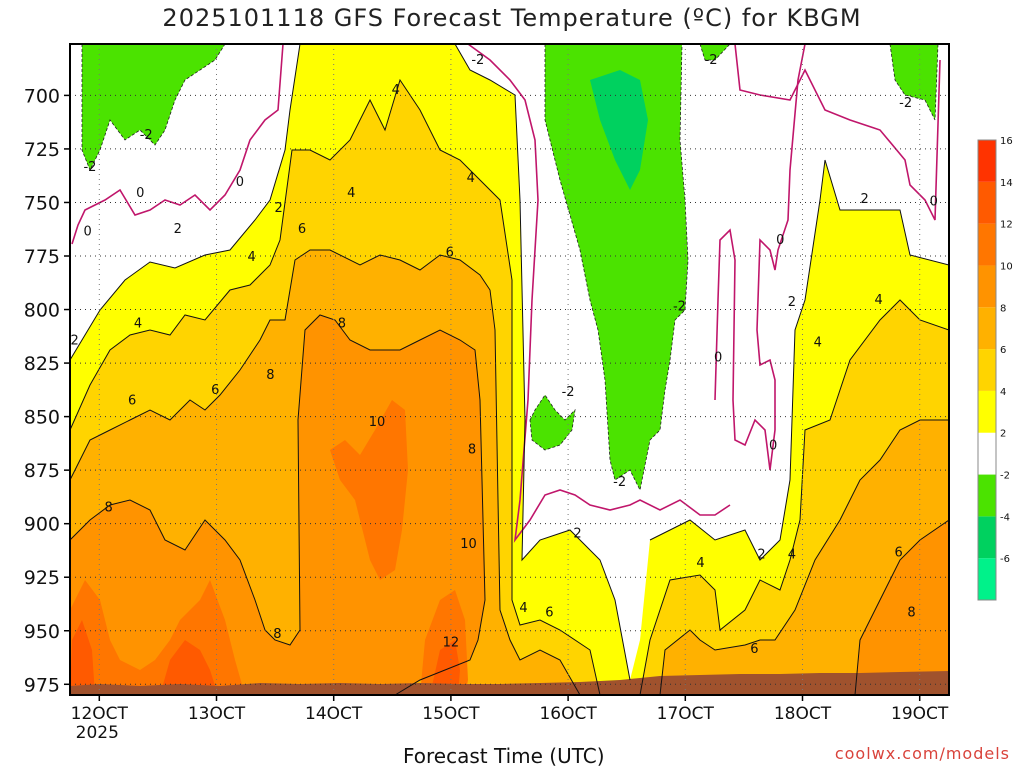 Image resolution: width=1024 pixels, height=768 pixels. Describe the element at coordinates (42, 257) in the screenshot. I see `y-tick-label: 775` at that location.